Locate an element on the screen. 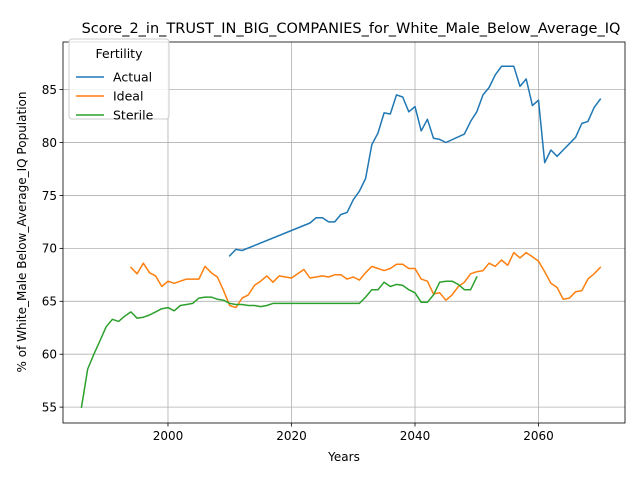 This screenshot has height=480, width=640. legend-title: Fertility is located at coordinates (120, 53).